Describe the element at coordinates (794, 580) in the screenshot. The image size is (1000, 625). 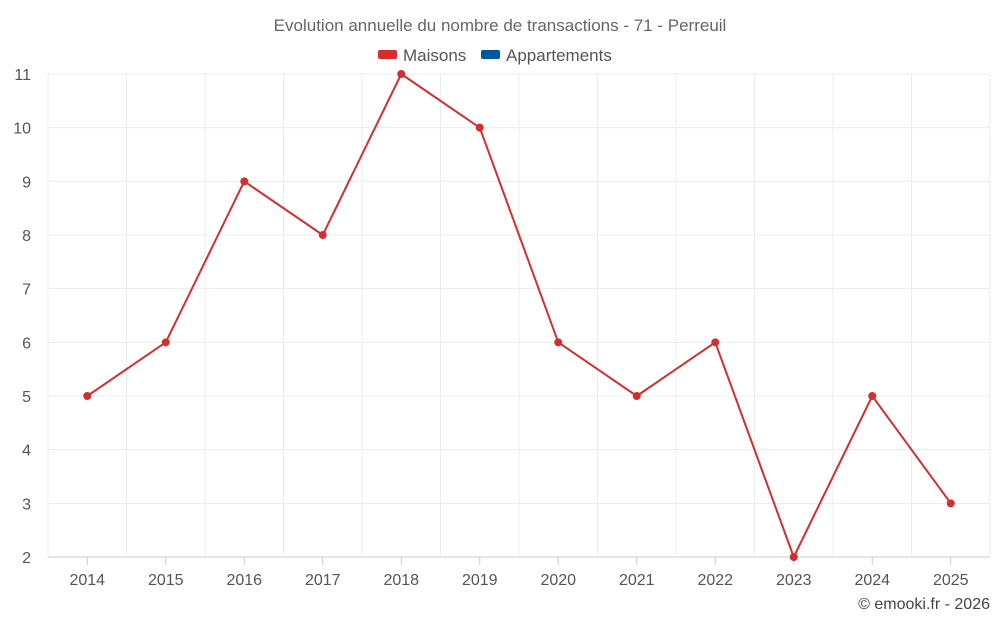
I see `x-tick-label: 2023` at that location.